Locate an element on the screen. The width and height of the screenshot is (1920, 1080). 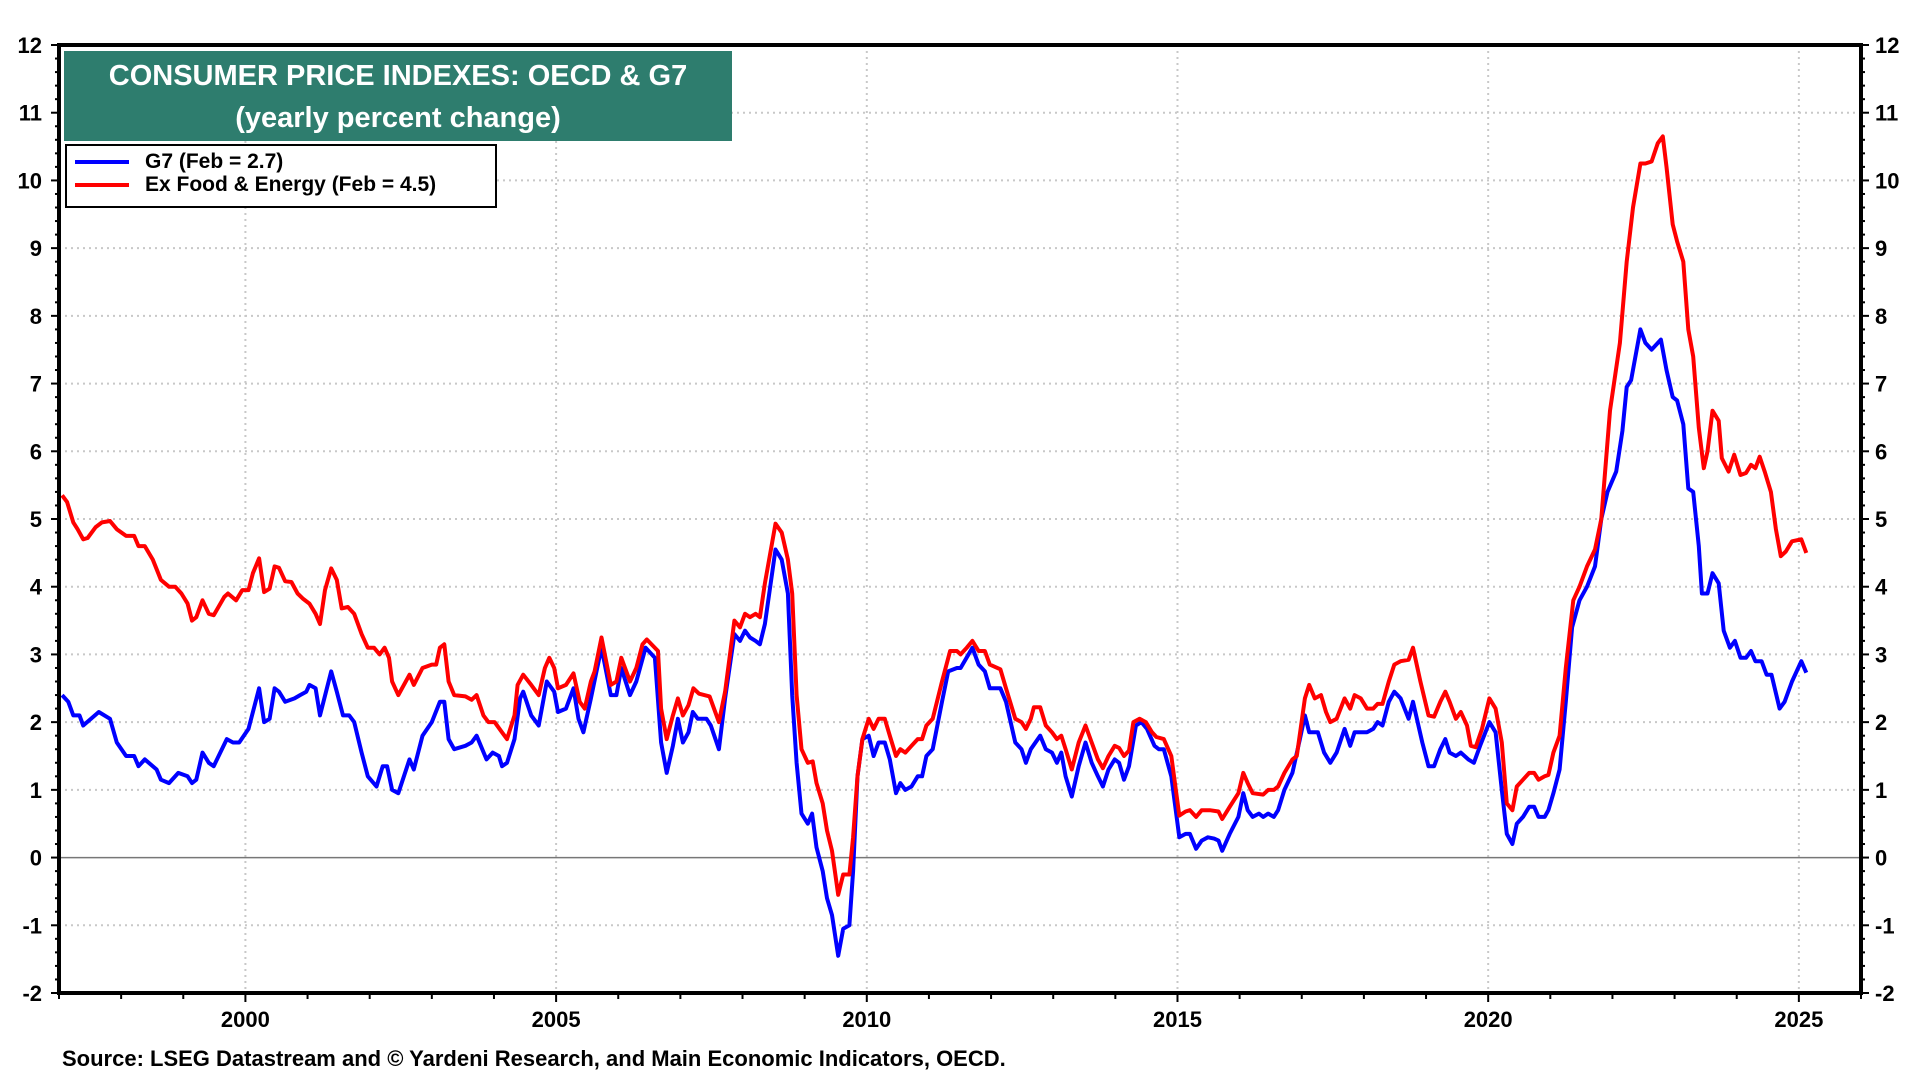
y-tick-label-right: 3 is located at coordinates (1881, 654).